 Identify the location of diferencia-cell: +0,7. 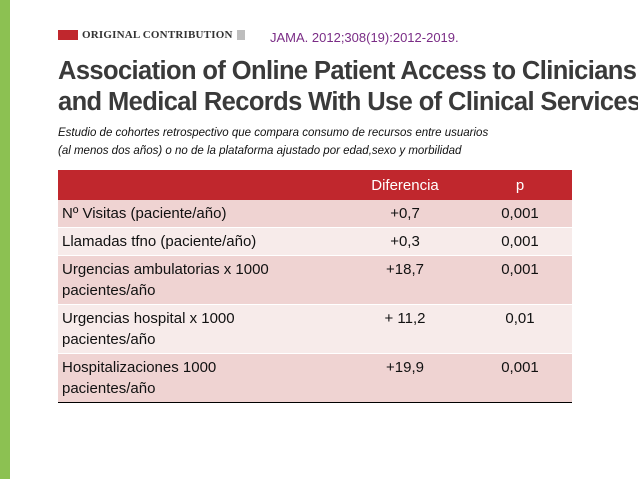
(405, 214).